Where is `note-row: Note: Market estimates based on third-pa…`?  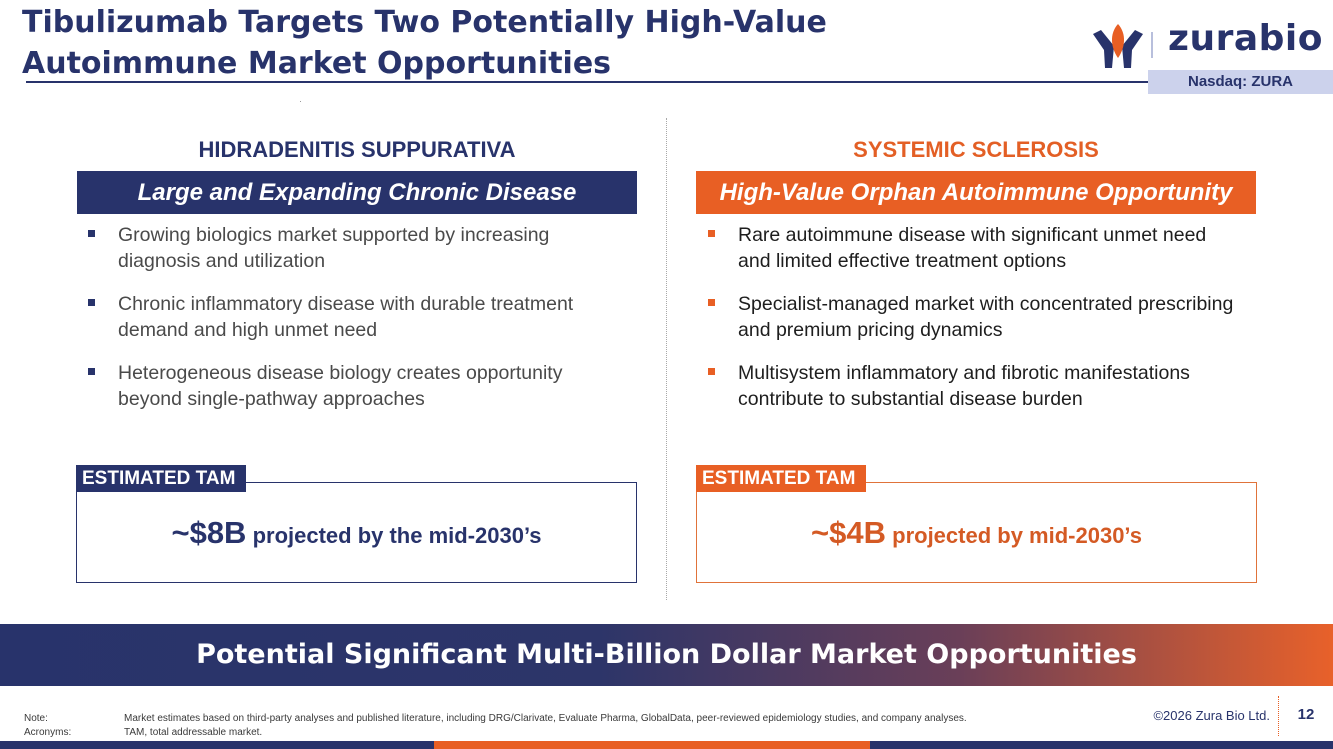 note-row: Note: Market estimates based on third-pa… is located at coordinates (564, 719).